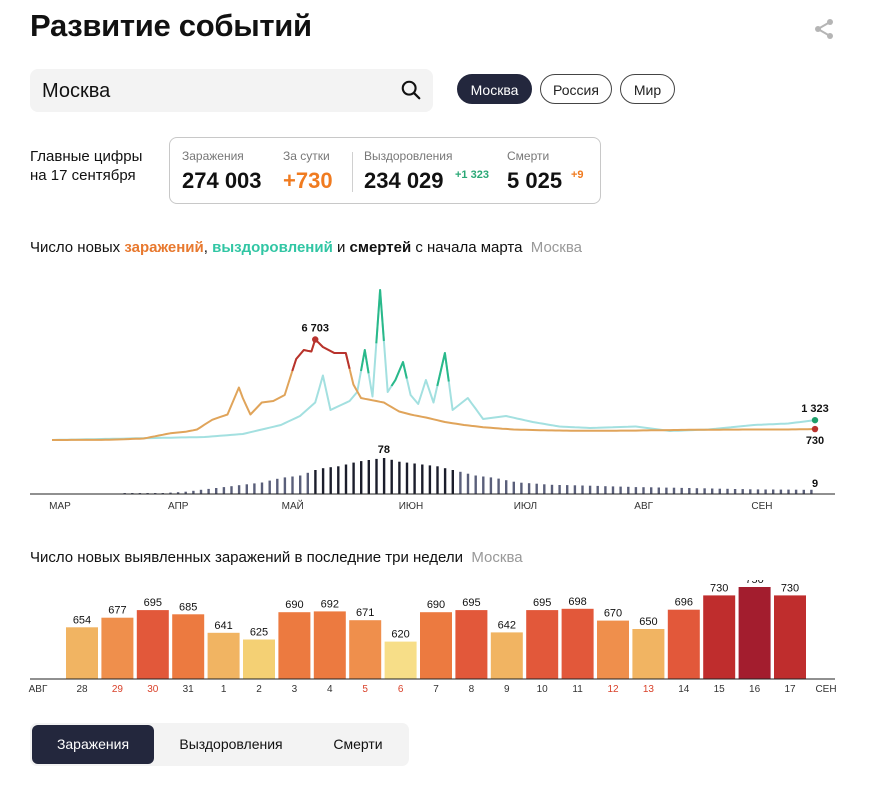 This screenshot has width=883, height=796. I want to click on chart2-day-label: 28, so click(82, 689).